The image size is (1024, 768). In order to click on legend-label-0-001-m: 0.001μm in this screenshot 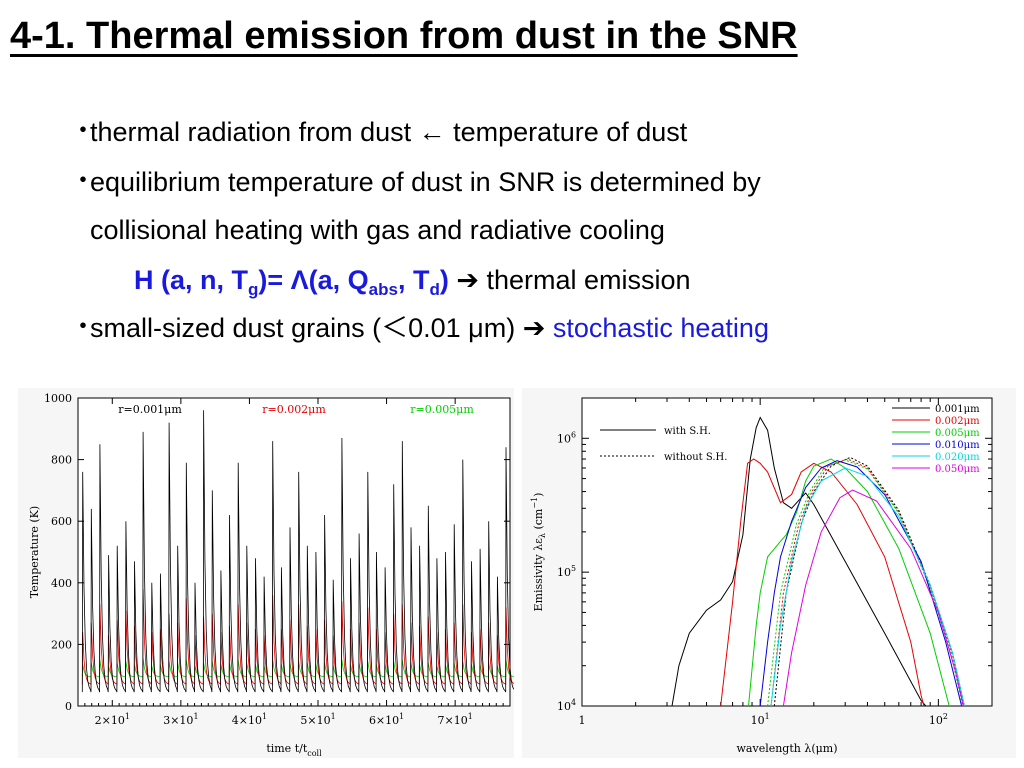, I will do `click(957, 409)`.